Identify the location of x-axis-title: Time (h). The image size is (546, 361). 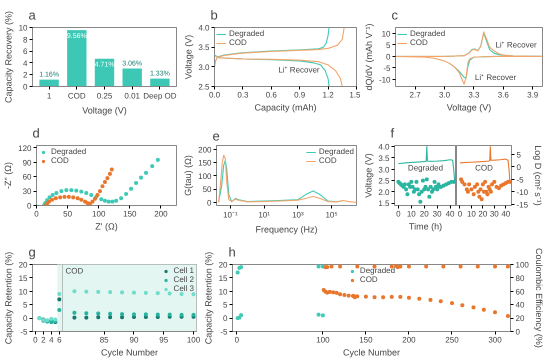
(425, 227).